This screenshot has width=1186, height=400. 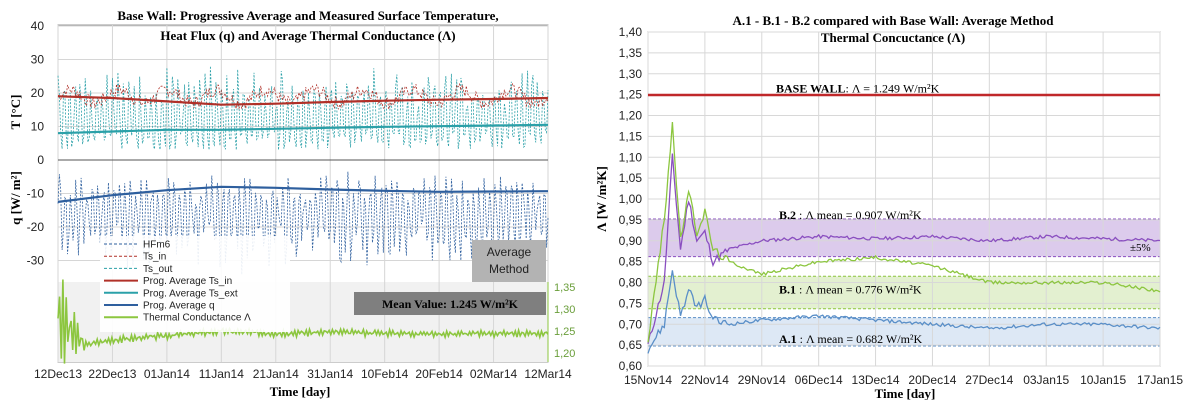 I want to click on annotation-A1: A.1 : Λ mean = 0.682 W/m²K, so click(x=851, y=339).